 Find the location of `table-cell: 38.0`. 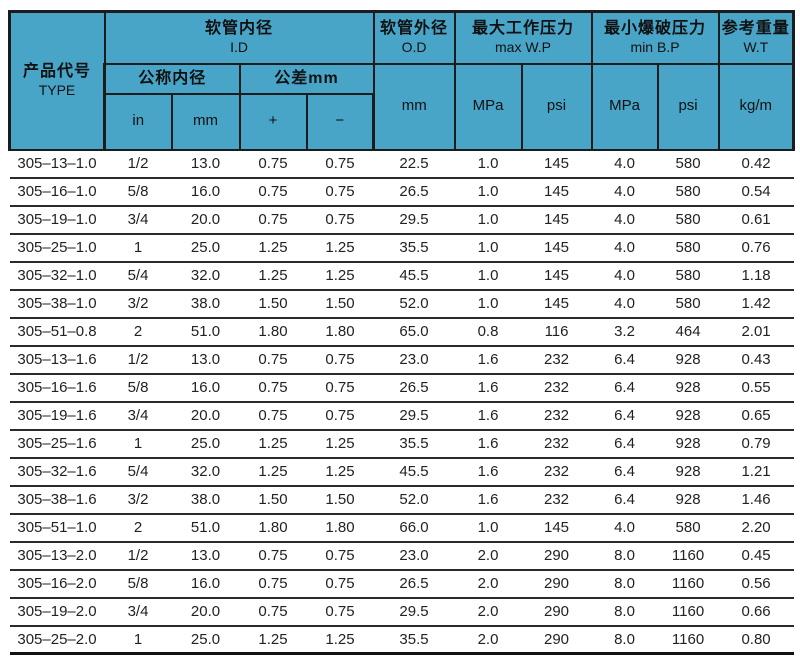

table-cell: 38.0 is located at coordinates (205, 500).